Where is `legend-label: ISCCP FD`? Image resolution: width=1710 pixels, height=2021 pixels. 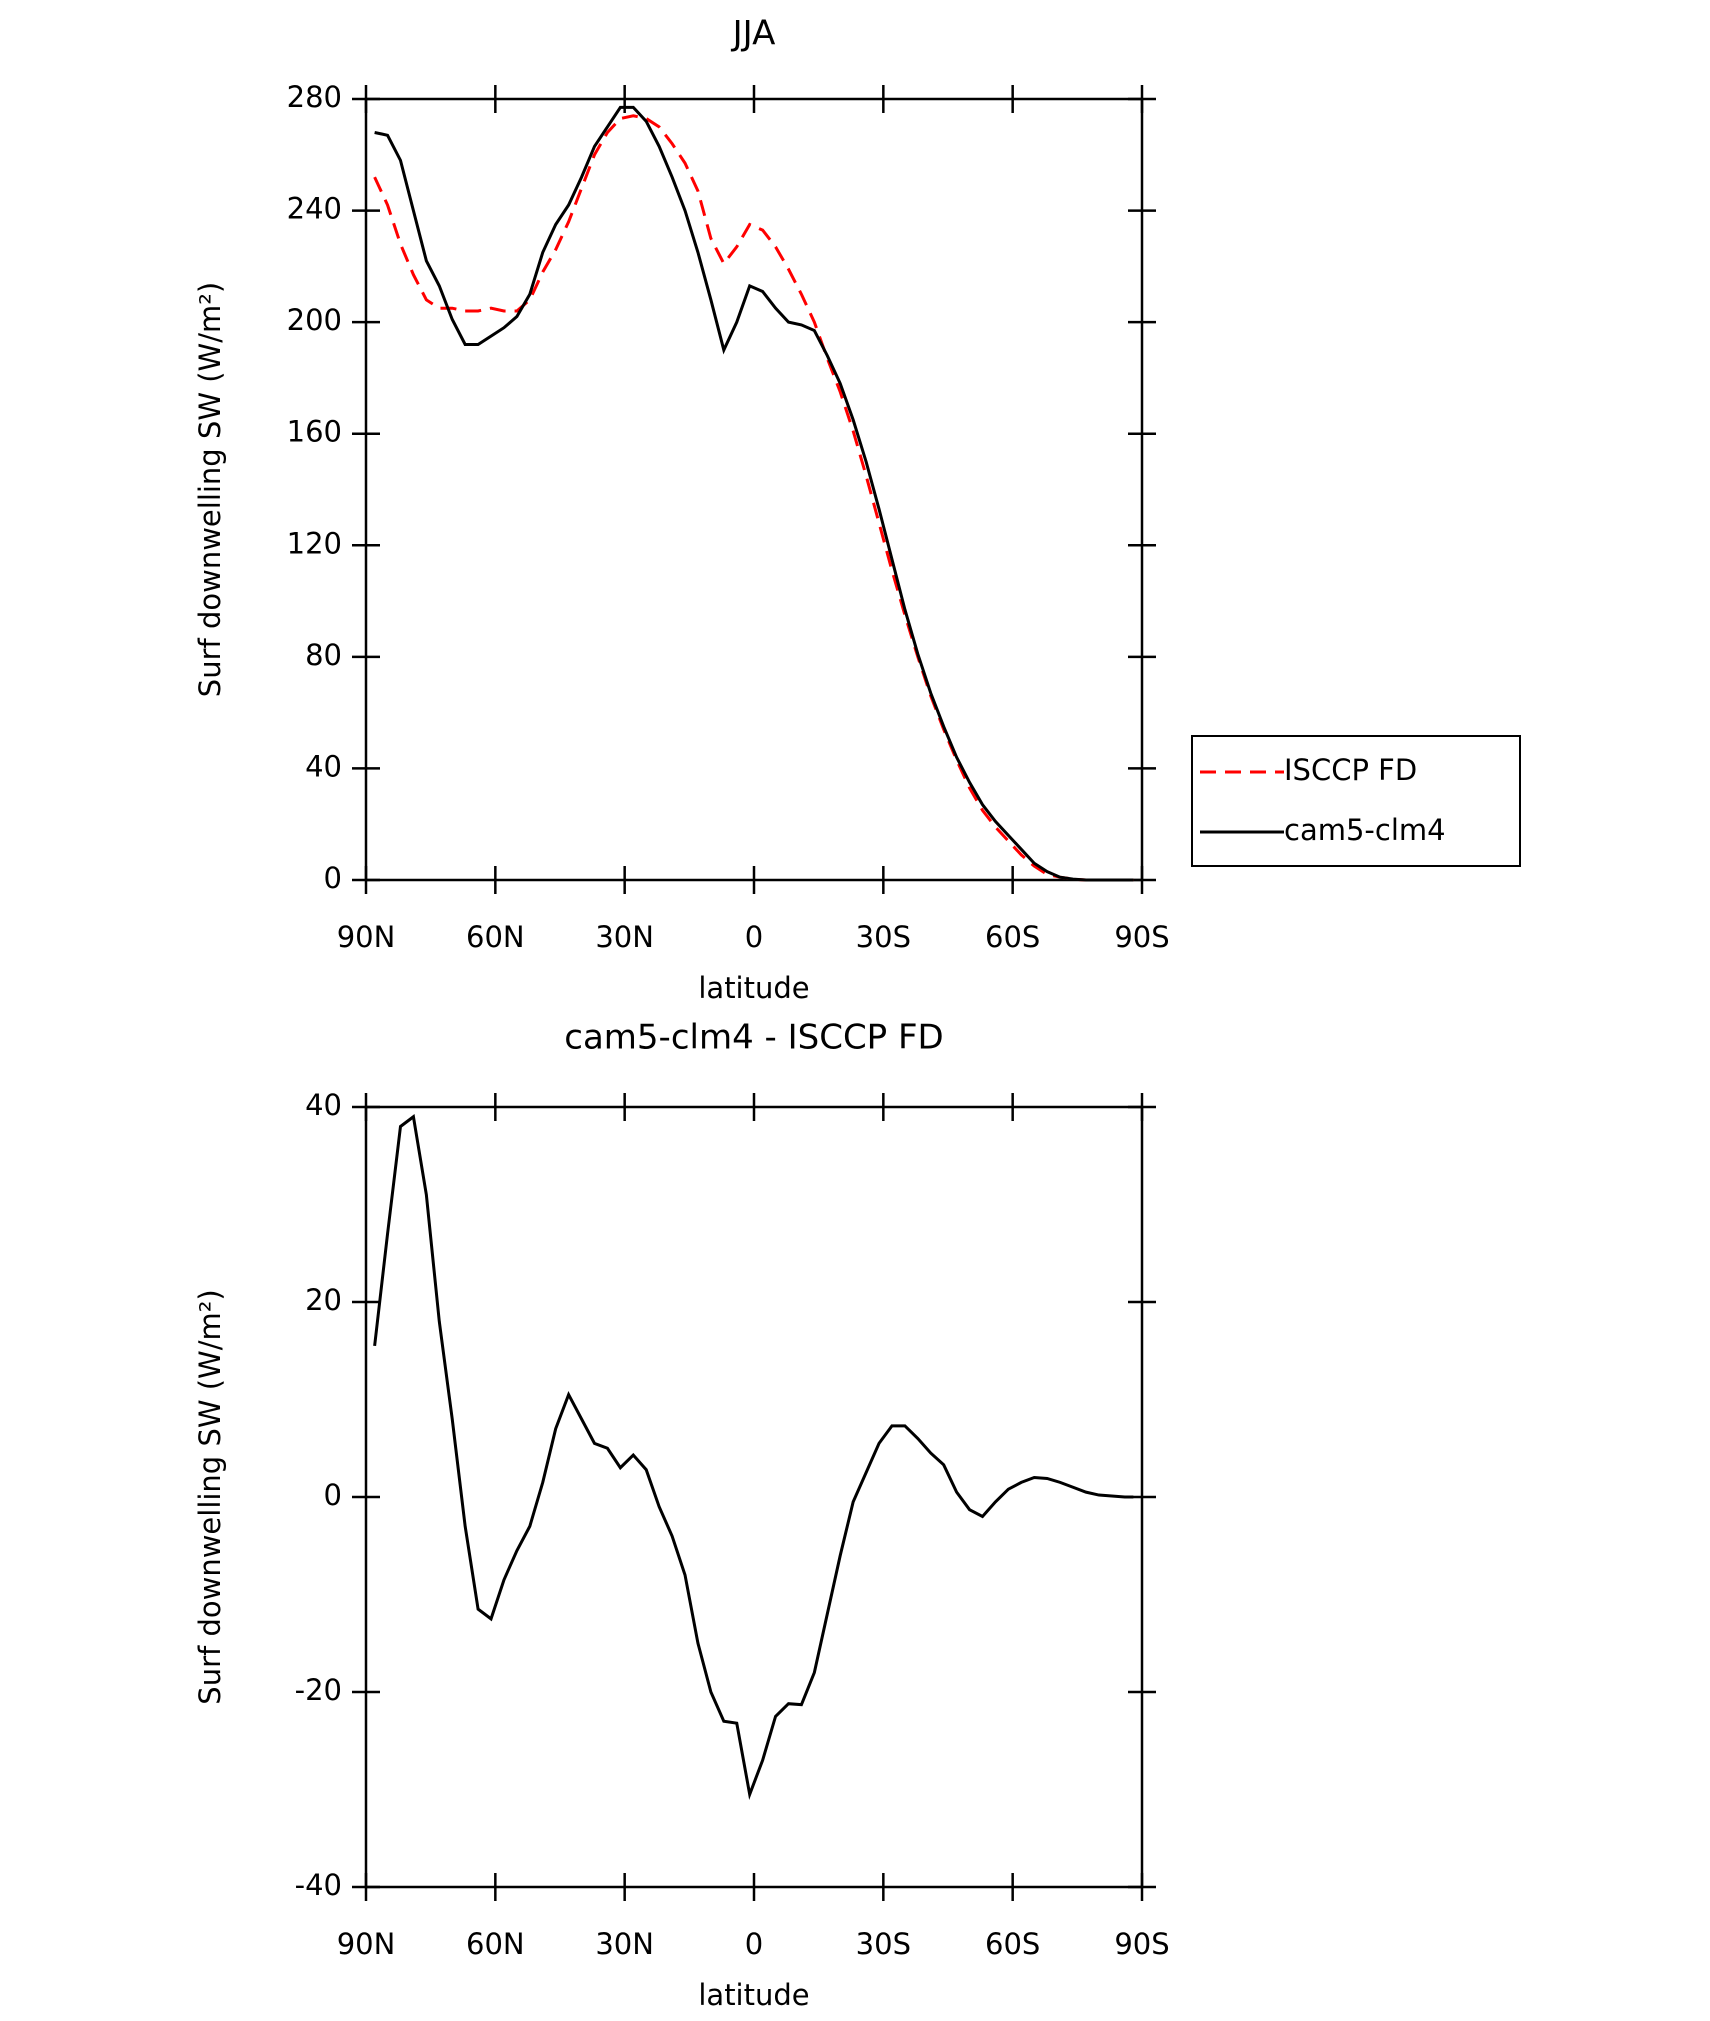 legend-label: ISCCP FD is located at coordinates (1350, 770).